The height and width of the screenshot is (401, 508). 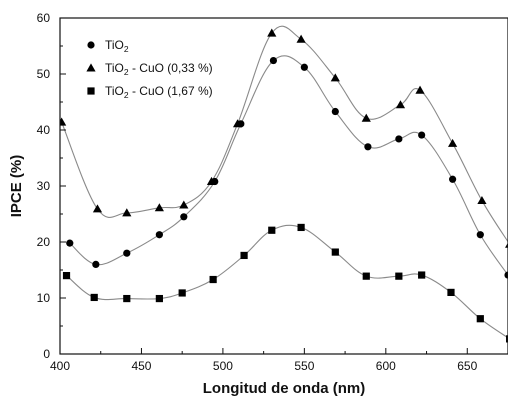 What do you see at coordinates (44, 18) in the screenshot?
I see `y-tick-label: 60` at bounding box center [44, 18].